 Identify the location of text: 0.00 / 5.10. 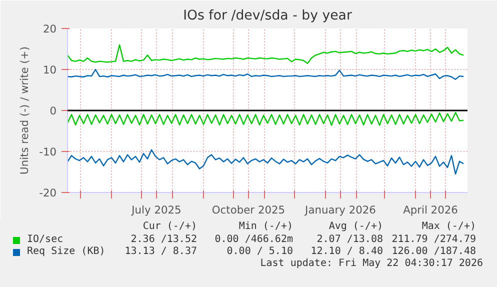
(259, 252).